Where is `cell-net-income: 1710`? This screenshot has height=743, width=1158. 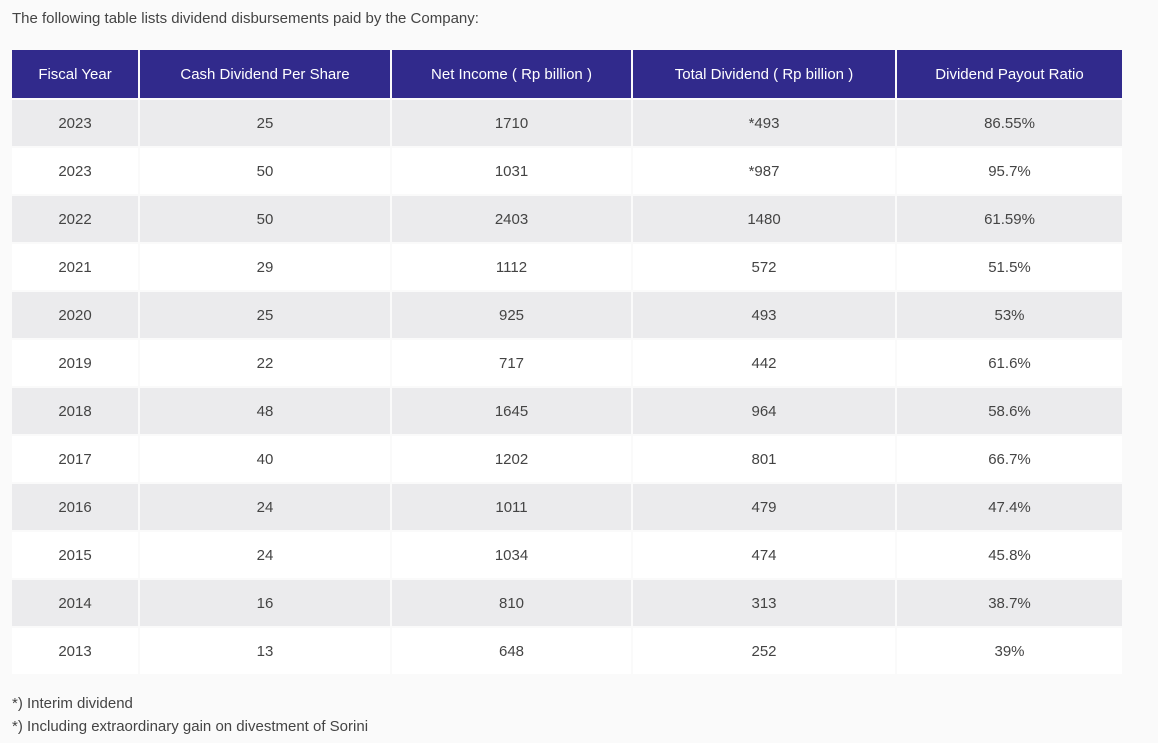
cell-net-income: 1710 is located at coordinates (511, 122).